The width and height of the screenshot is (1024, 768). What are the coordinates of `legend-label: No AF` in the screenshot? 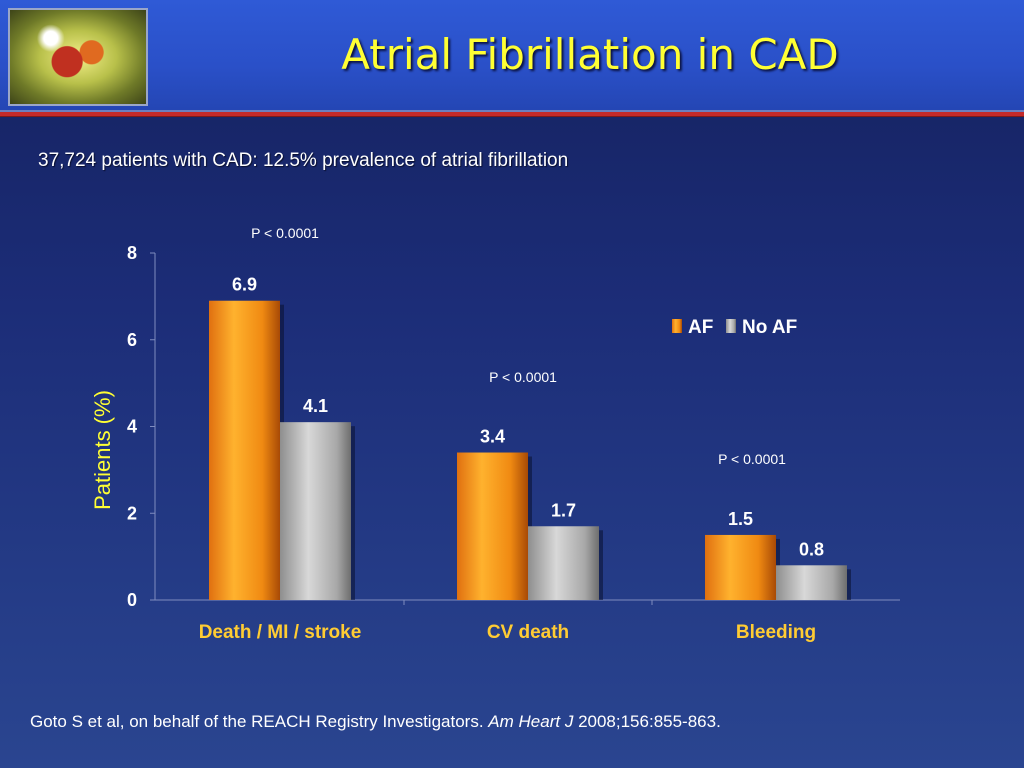 It's located at (769, 327).